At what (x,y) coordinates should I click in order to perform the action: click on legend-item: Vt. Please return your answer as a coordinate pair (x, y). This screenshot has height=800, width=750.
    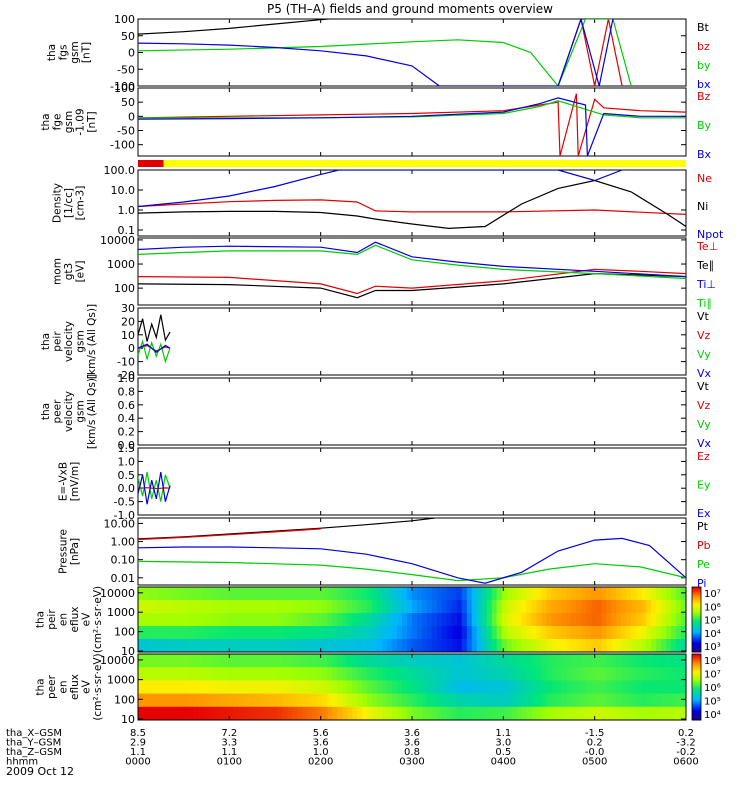
    Looking at the image, I should click on (703, 316).